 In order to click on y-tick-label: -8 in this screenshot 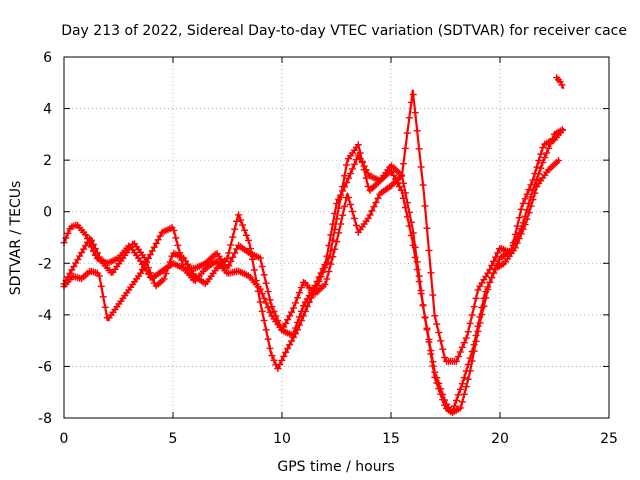, I will do `click(45, 419)`.